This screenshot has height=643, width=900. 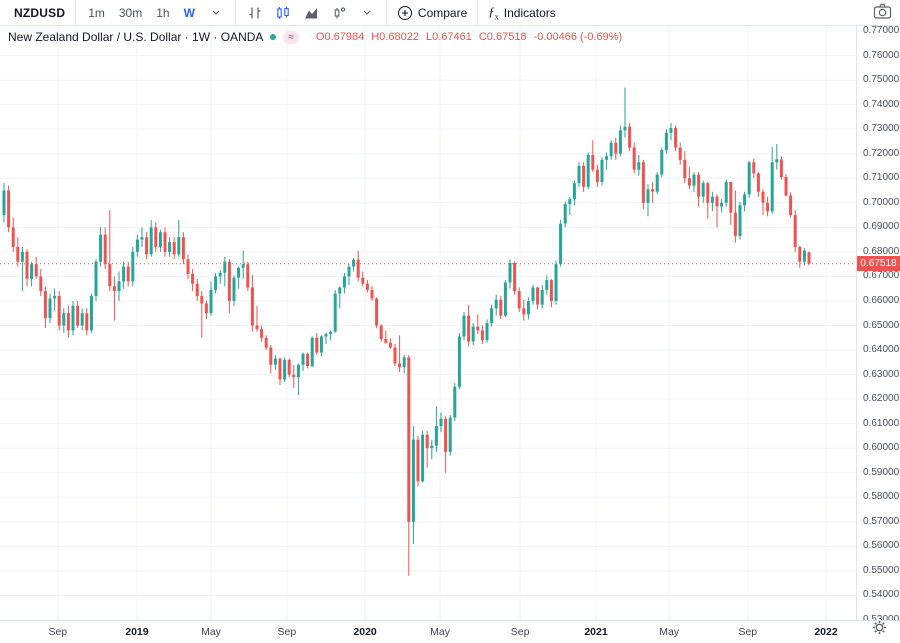 What do you see at coordinates (493, 12) in the screenshot?
I see `fx-icon: ƒx` at bounding box center [493, 12].